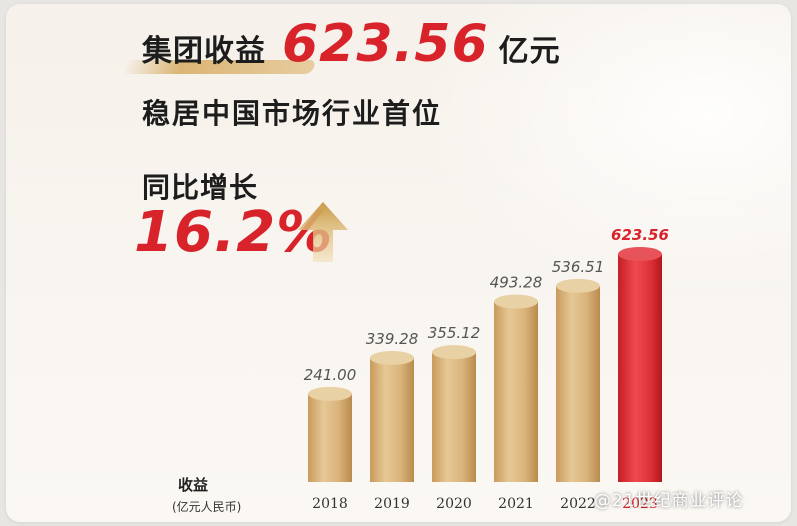 The height and width of the screenshot is (526, 797). Describe the element at coordinates (193, 485) in the screenshot. I see `y-axis-title: 收益` at that location.